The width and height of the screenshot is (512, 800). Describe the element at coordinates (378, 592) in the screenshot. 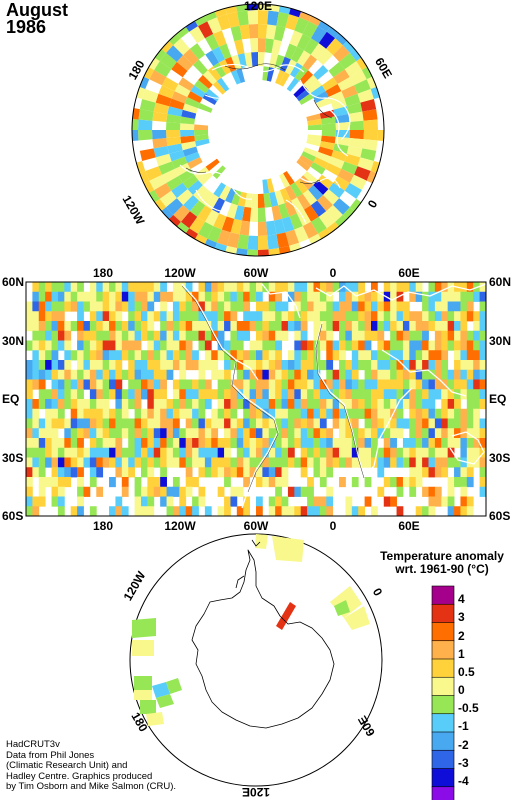

I see `south-label-right: 0` at that location.